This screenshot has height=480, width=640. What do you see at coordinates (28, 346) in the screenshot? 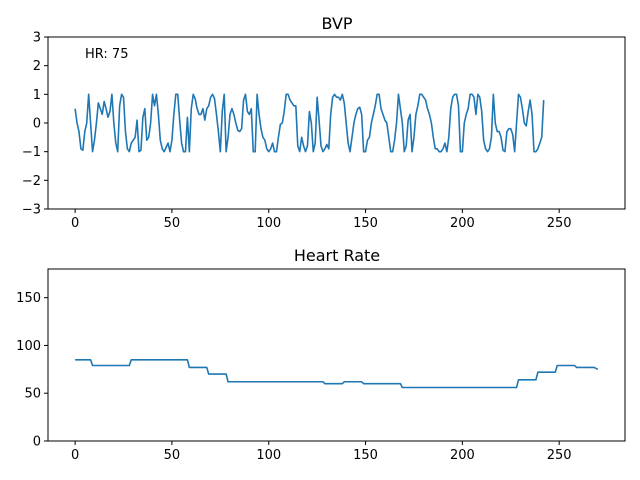
I see `heart-rate-y-tick-label: 100` at bounding box center [28, 346].